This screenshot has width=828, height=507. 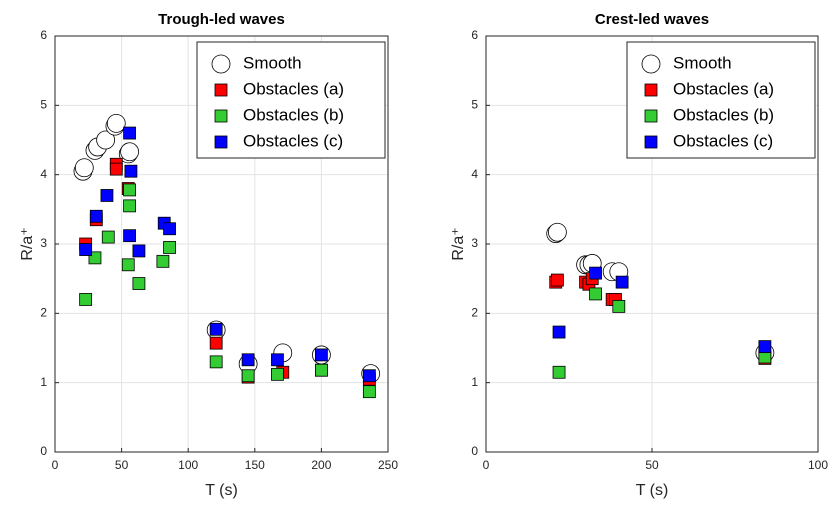 I want to click on chart-title: Crest-led waves, so click(x=652, y=19).